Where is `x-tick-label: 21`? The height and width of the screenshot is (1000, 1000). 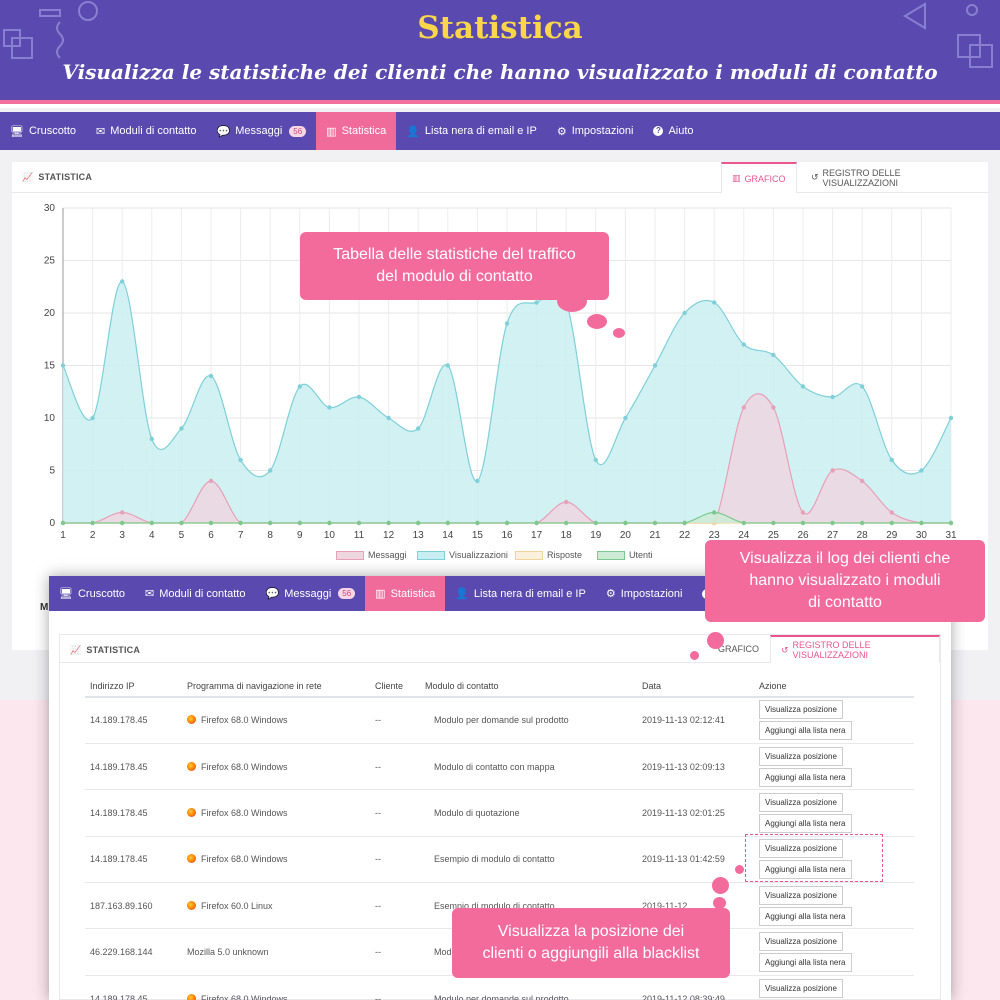 x-tick-label: 21 is located at coordinates (655, 535).